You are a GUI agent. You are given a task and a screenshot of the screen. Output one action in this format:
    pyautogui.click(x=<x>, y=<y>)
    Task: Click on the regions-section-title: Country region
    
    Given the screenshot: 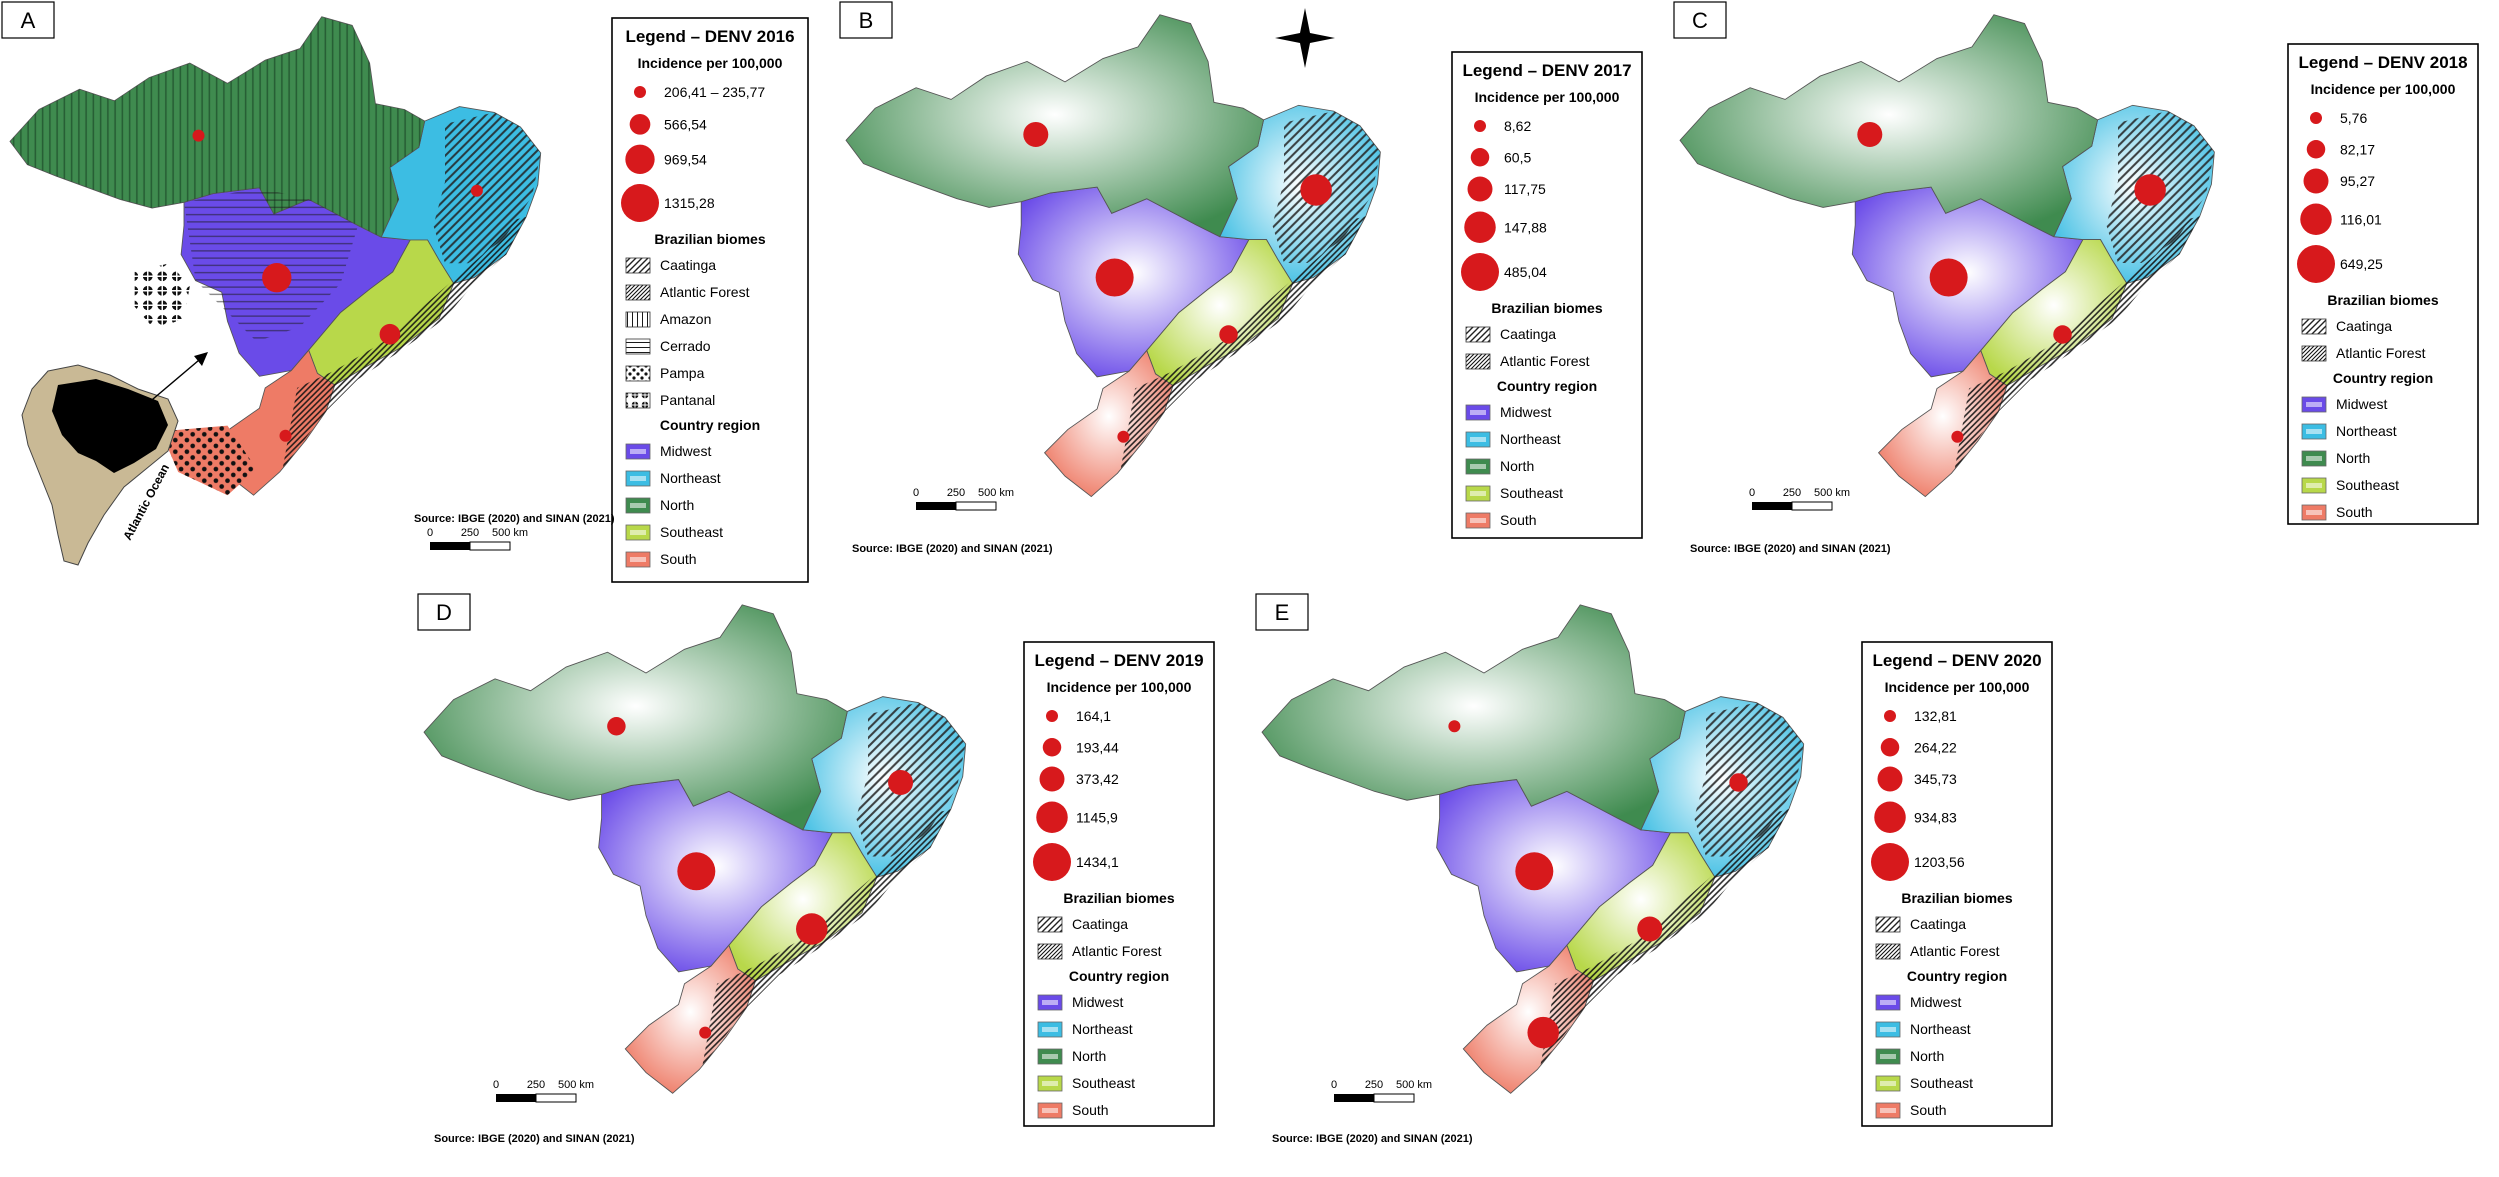 What is the action you would take?
    pyautogui.click(x=1119, y=976)
    